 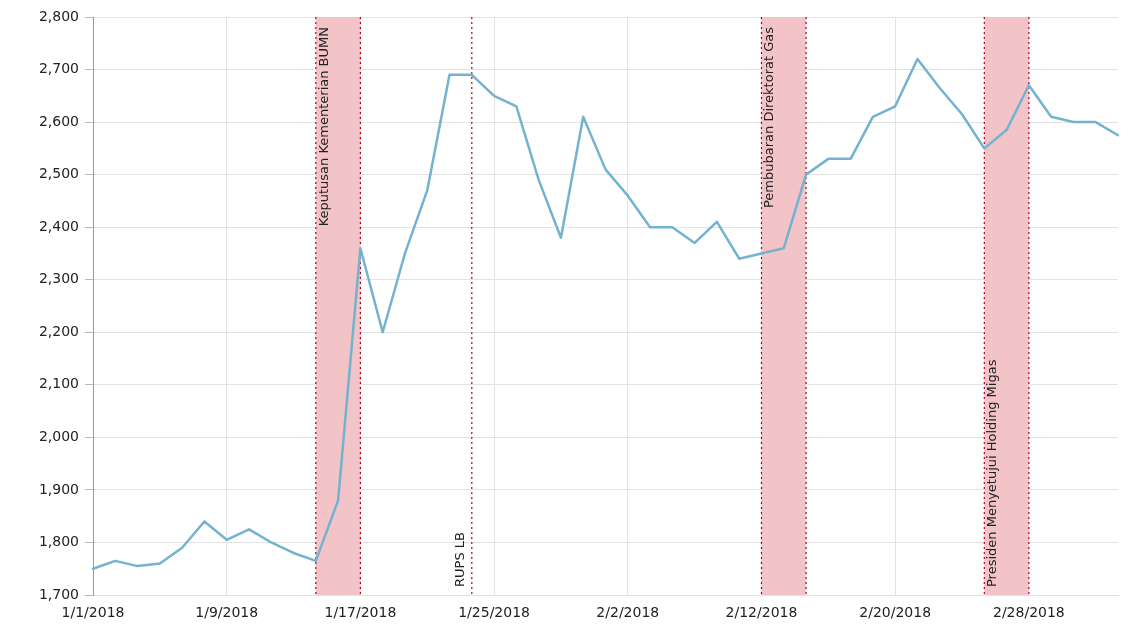 What do you see at coordinates (58, 278) in the screenshot?
I see `y-tick-label: 2,300` at bounding box center [58, 278].